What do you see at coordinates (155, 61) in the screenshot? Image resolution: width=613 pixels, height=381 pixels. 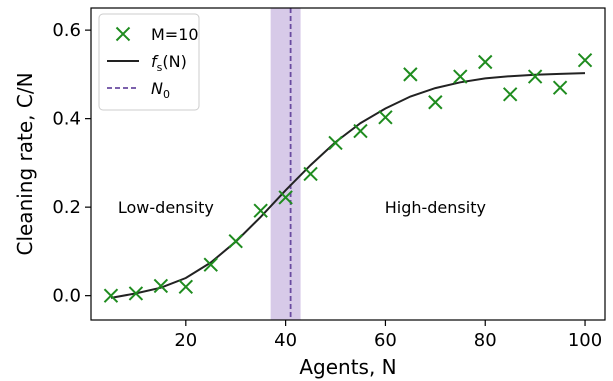 I see `legend-label-fs-main: f` at bounding box center [155, 61].